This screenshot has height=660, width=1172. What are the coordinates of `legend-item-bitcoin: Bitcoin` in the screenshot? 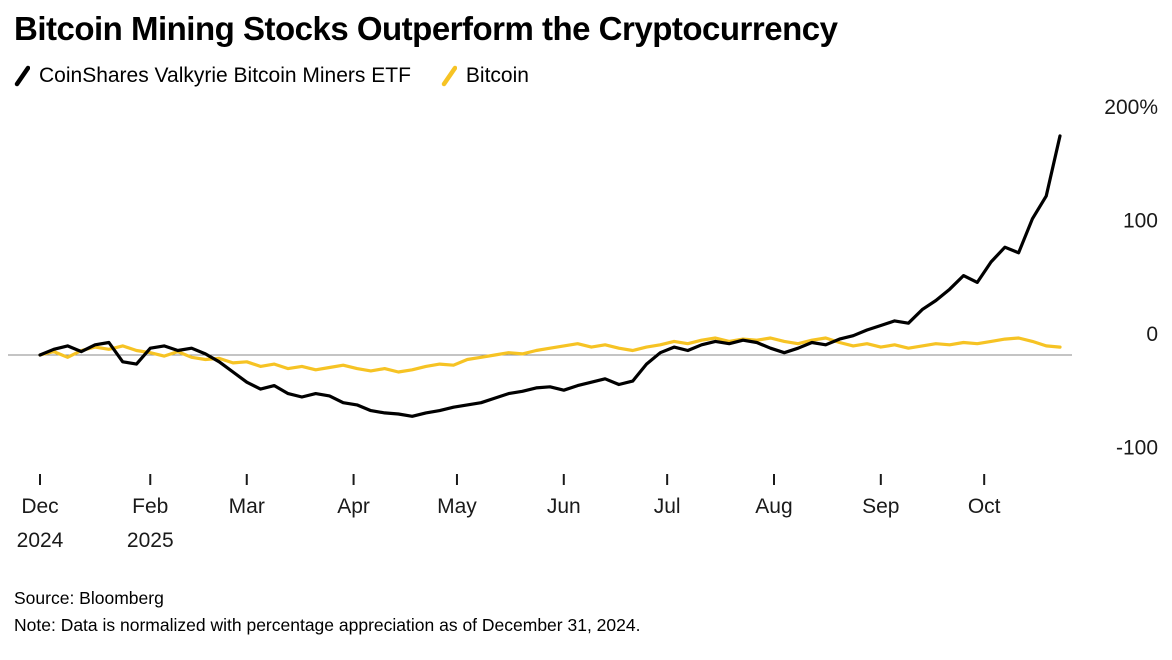 It's located at (485, 76).